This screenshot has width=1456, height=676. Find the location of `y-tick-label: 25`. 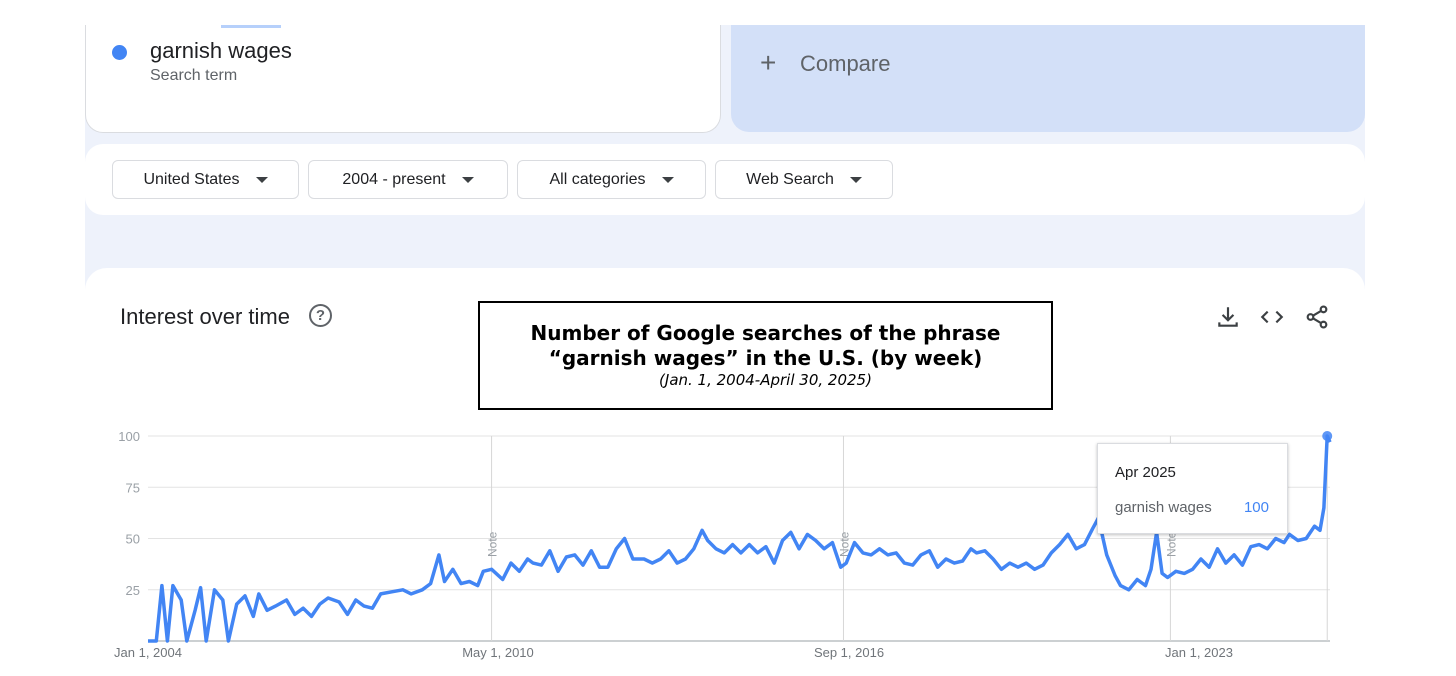

y-tick-label: 25 is located at coordinates (133, 590).